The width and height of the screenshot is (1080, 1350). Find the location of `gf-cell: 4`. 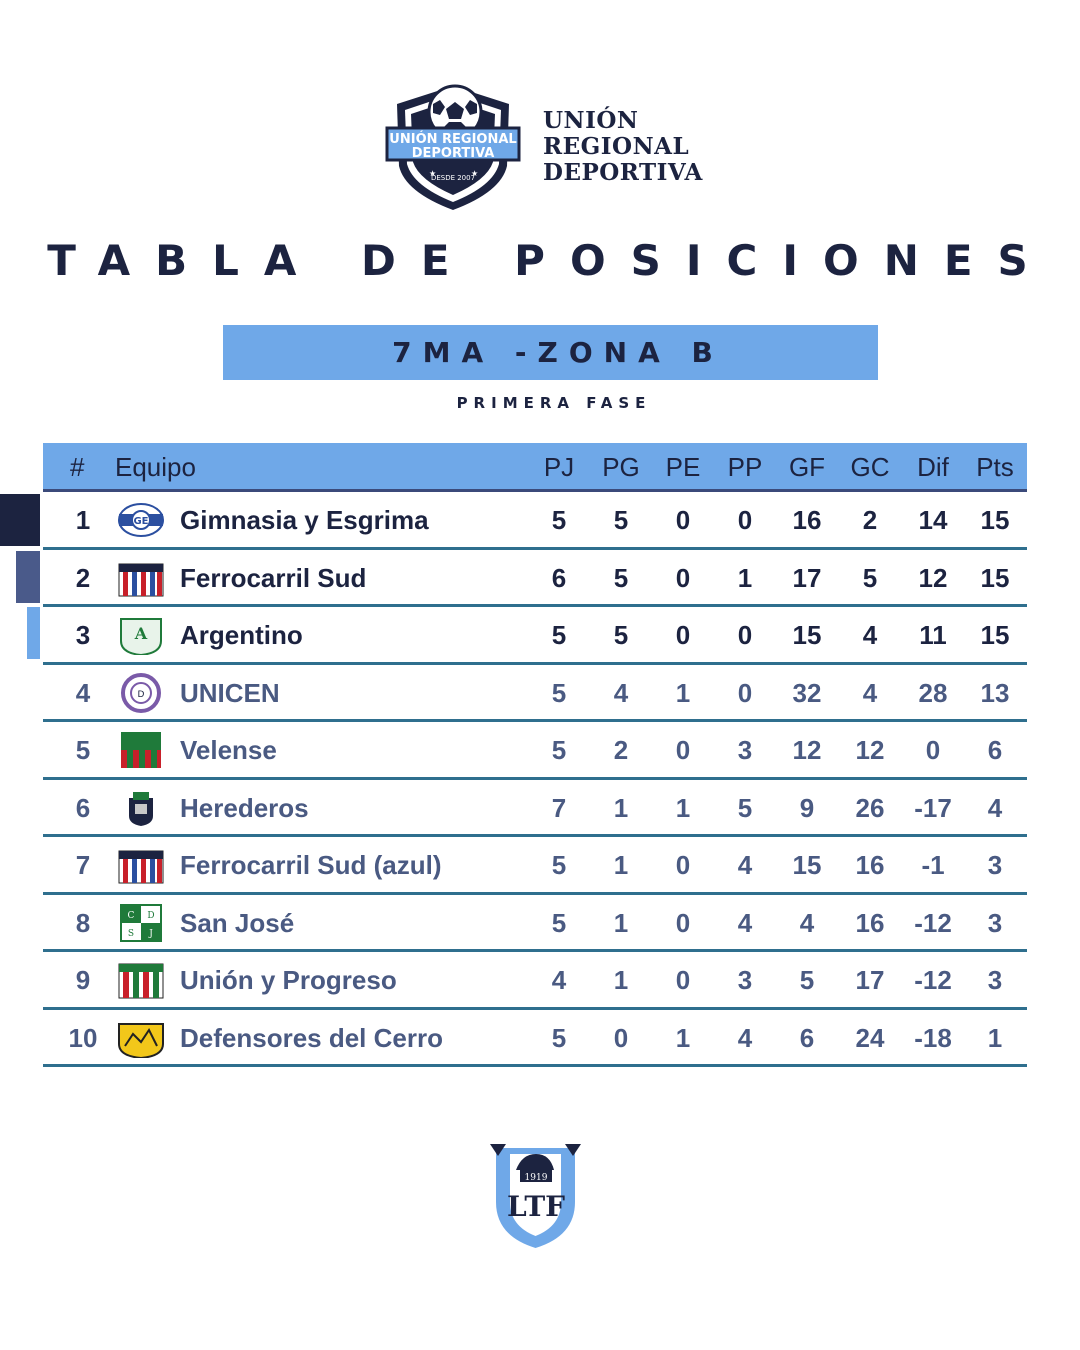

gf-cell: 4 is located at coordinates (807, 922).